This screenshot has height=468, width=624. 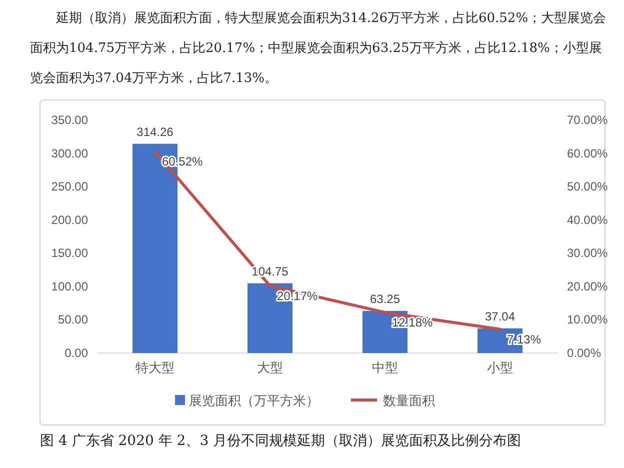 What do you see at coordinates (587, 153) in the screenshot?
I see `y2-tick-label: 60.00%` at bounding box center [587, 153].